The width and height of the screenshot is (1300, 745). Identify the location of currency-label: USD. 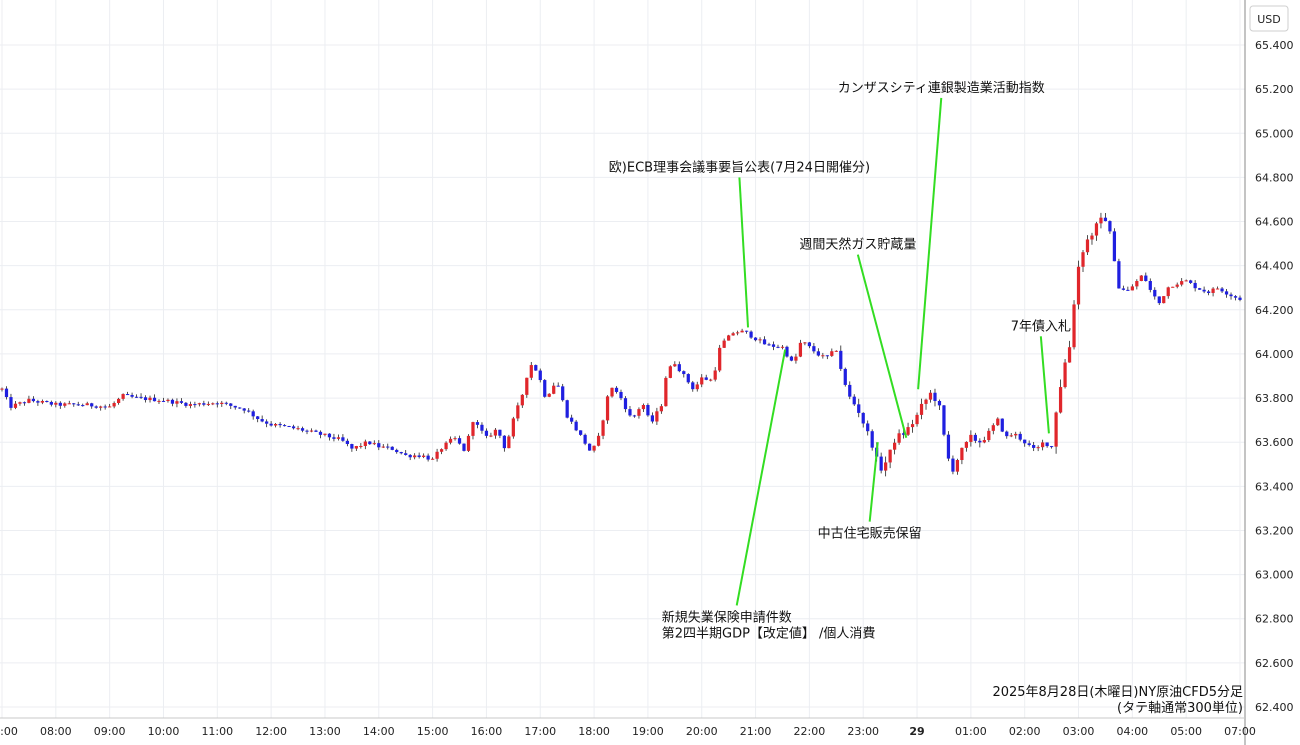
(1269, 19).